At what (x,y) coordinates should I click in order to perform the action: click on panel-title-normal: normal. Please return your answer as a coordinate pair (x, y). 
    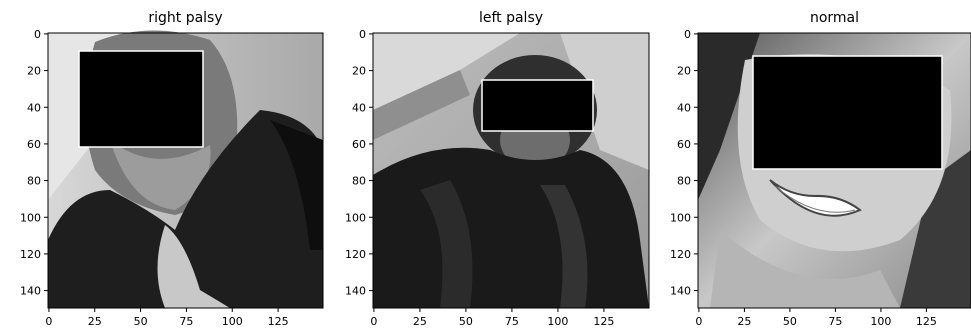
    Looking at the image, I should click on (834, 18).